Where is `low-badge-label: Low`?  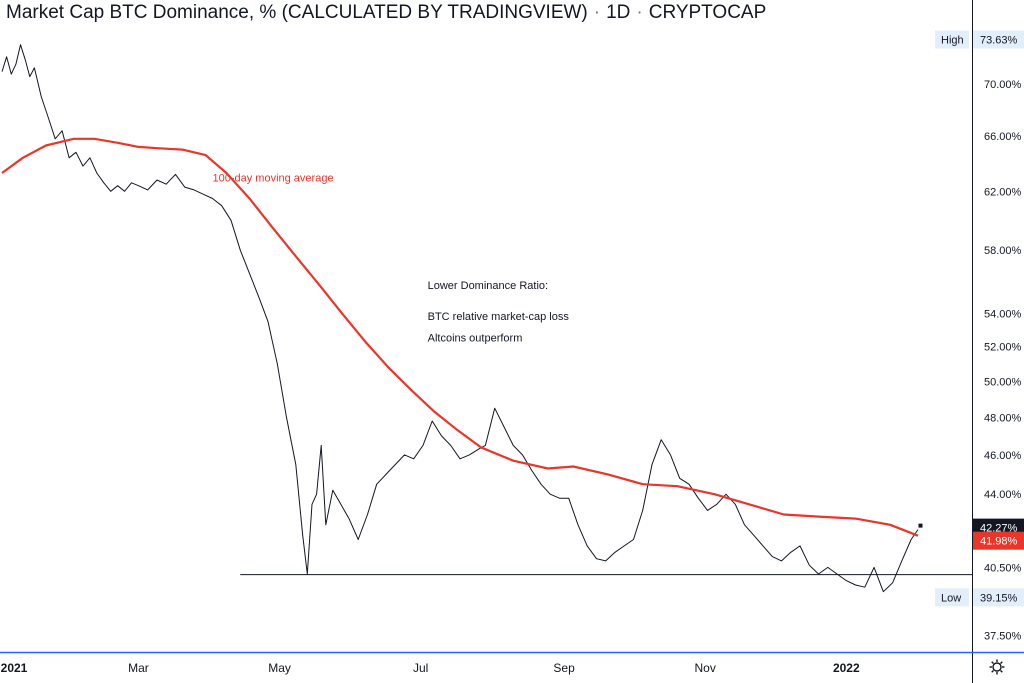 low-badge-label: Low is located at coordinates (951, 598).